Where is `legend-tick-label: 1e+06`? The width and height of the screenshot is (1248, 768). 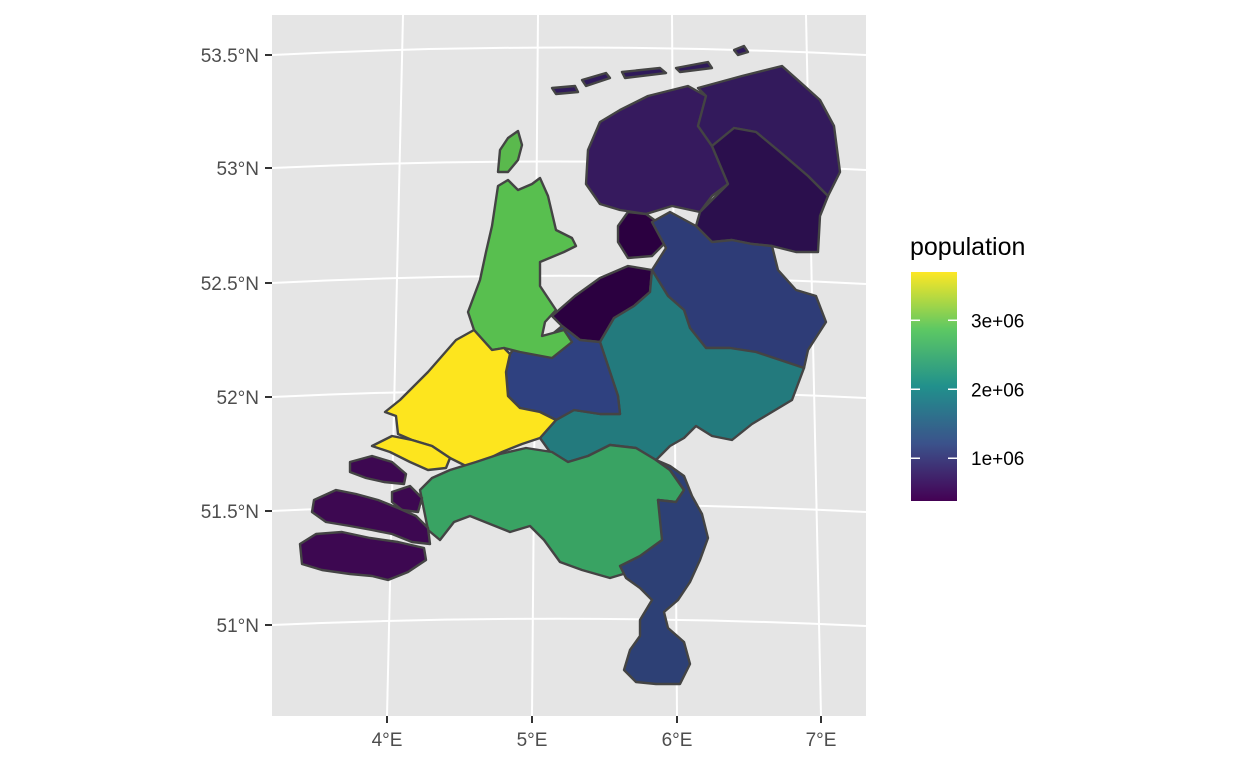 legend-tick-label: 1e+06 is located at coordinates (997, 459).